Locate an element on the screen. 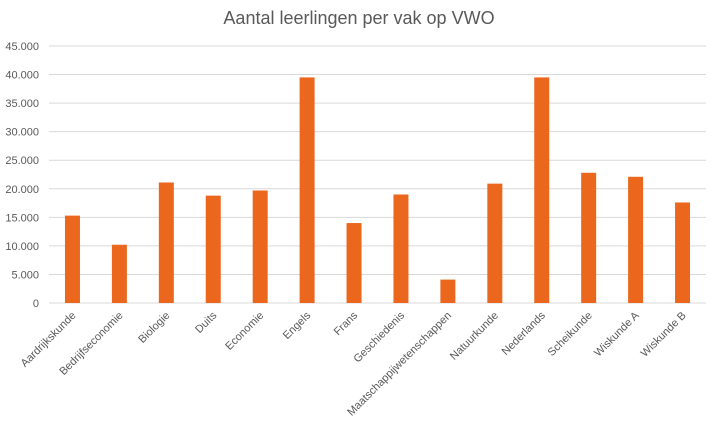  x-tick-label: Engels is located at coordinates (297, 325).